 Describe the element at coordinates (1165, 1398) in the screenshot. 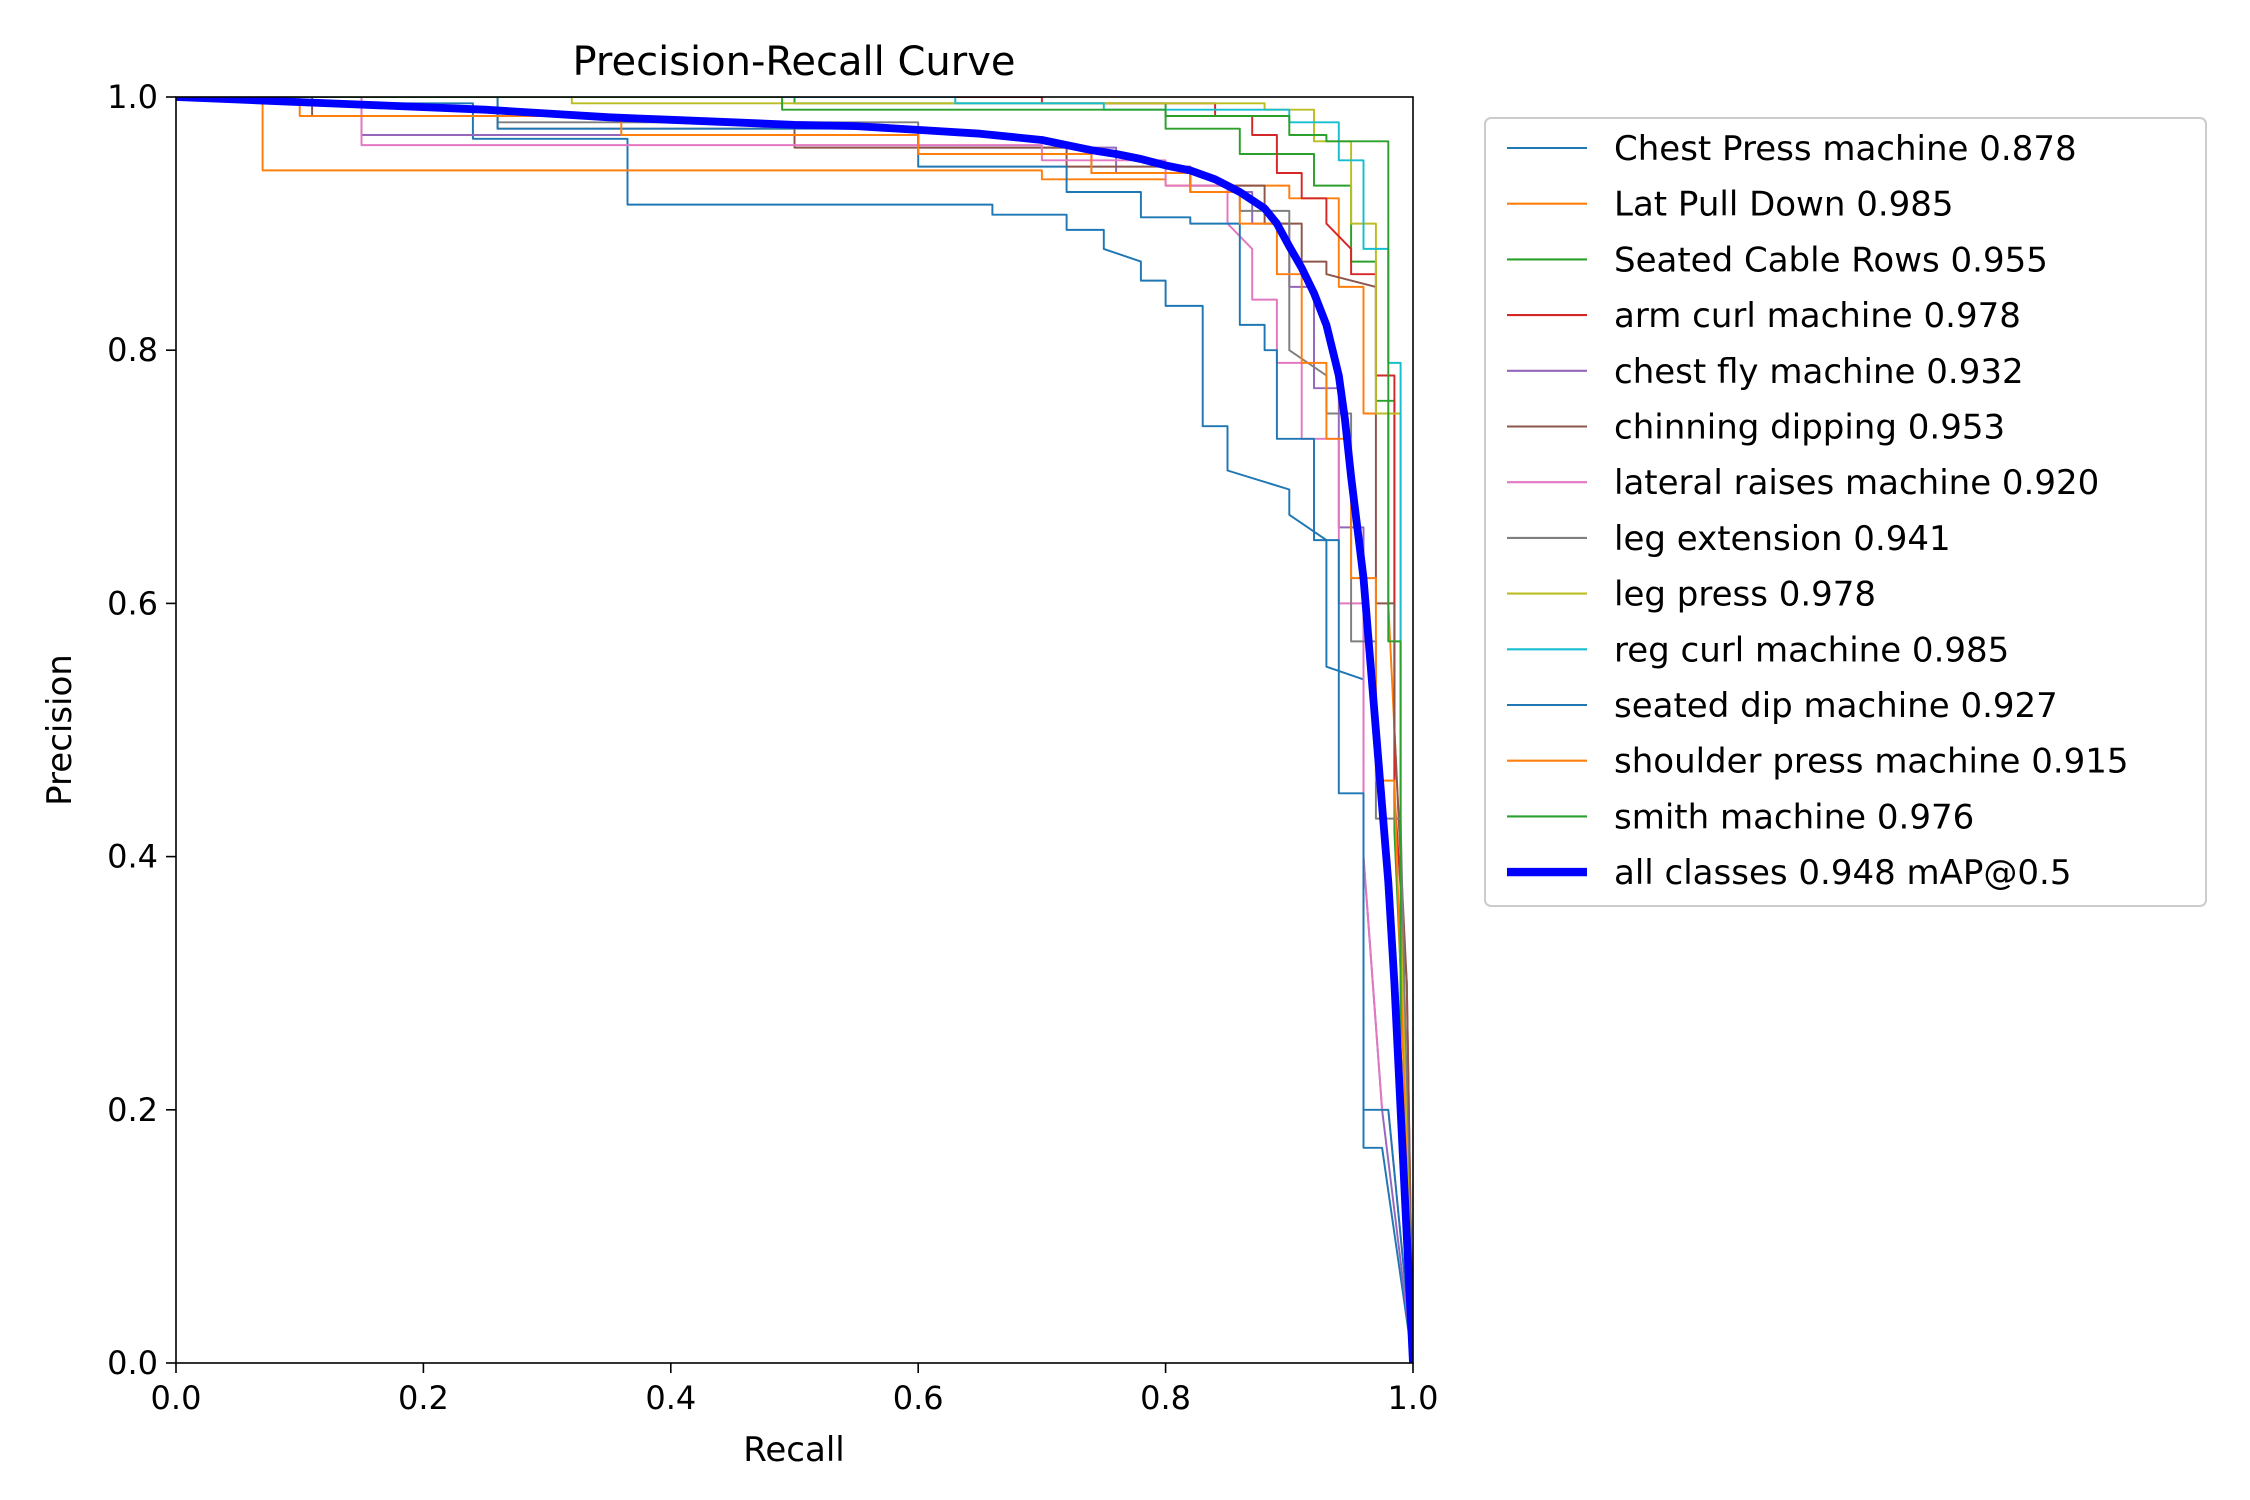

I see `x-tick-label: 0.8` at that location.